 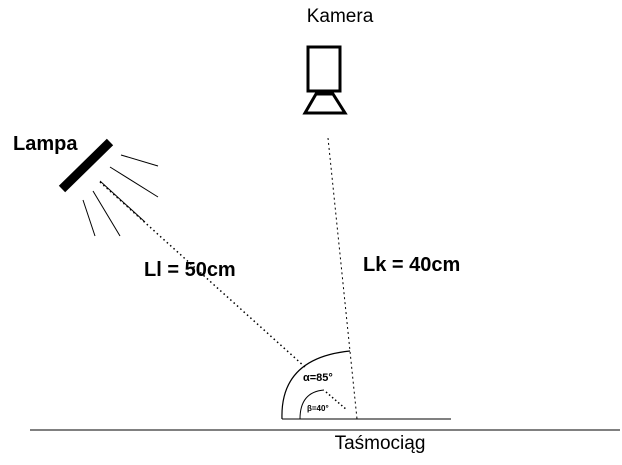 I want to click on lamp-beam-line, so click(x=202, y=274).